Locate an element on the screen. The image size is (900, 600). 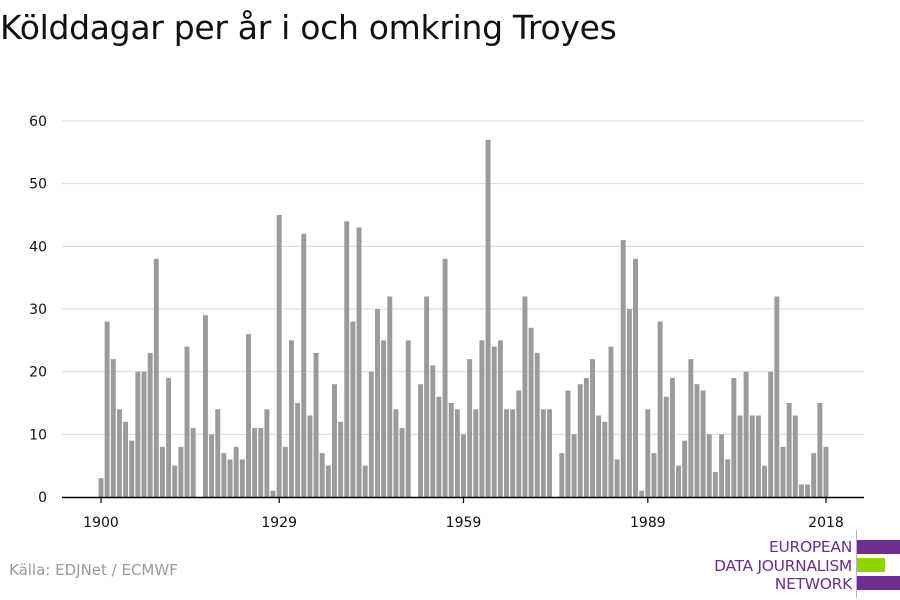
bar-2002 is located at coordinates (728, 478).